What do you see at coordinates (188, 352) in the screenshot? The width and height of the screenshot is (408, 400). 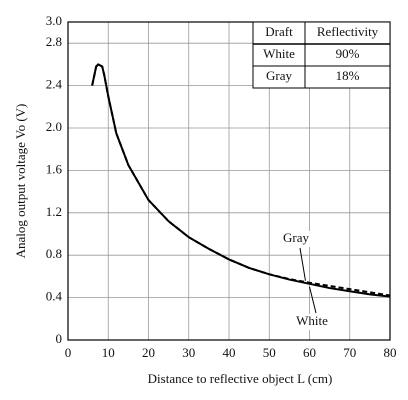 I see `x-tick-label: 30` at bounding box center [188, 352].